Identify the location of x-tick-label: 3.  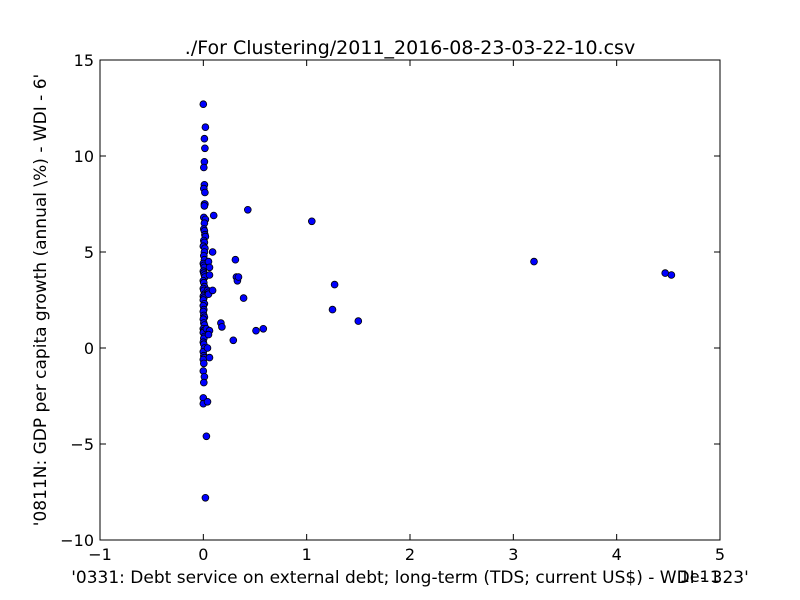
(513, 554).